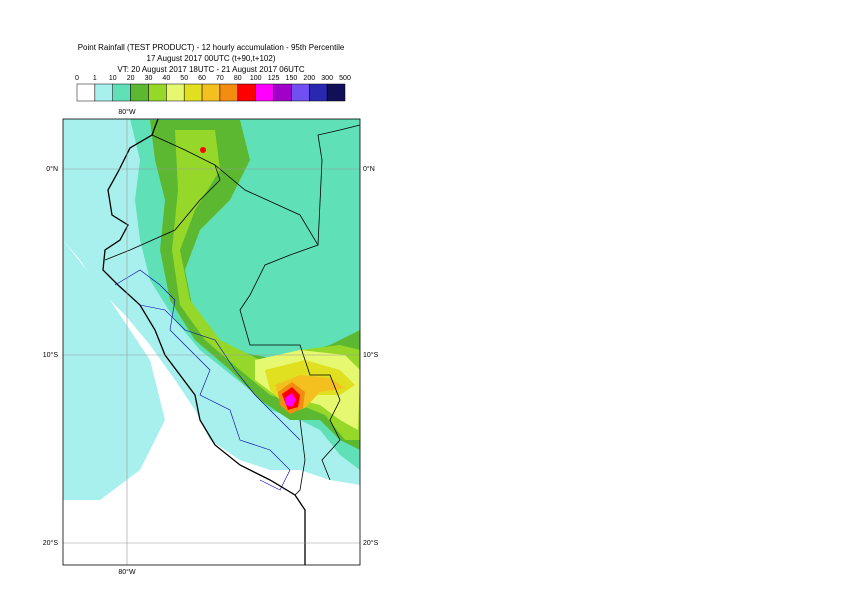 The image size is (842, 596). I want to click on legend-label: 80, so click(238, 78).